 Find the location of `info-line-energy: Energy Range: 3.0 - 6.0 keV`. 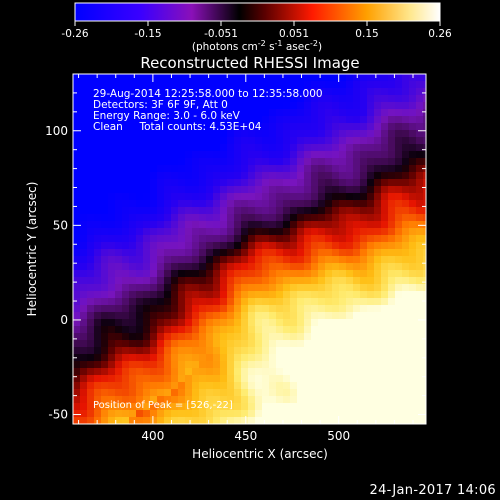

info-line-energy: Energy Range: 3.0 - 6.0 keV is located at coordinates (167, 116).